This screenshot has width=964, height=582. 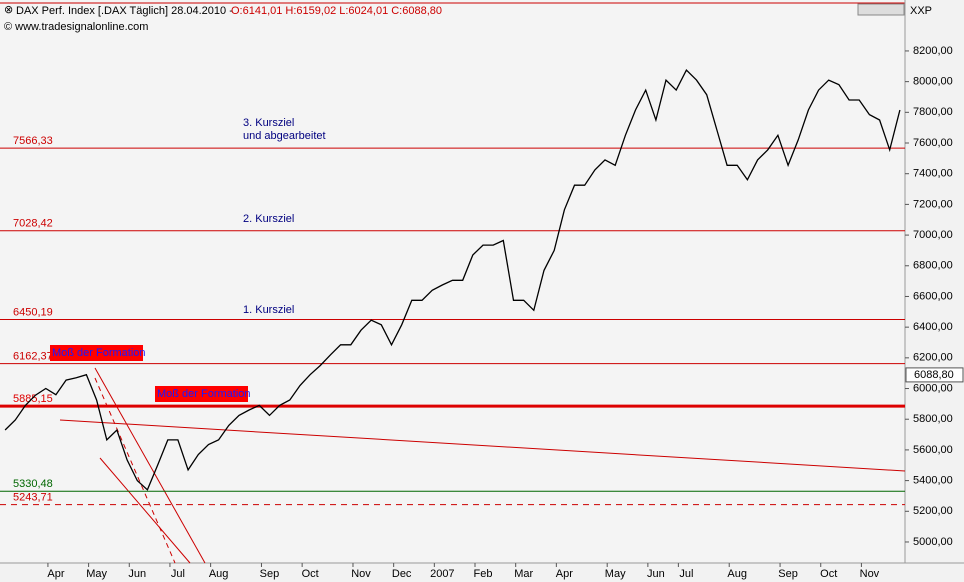 What do you see at coordinates (933, 296) in the screenshot?
I see `y-tick-label: 6600,00` at bounding box center [933, 296].